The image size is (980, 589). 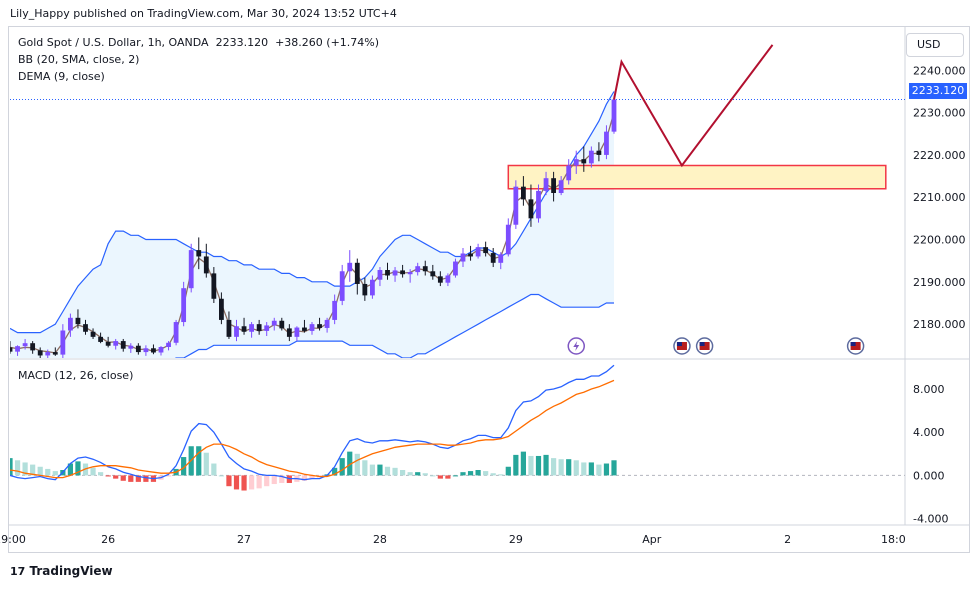 I want to click on tv-logo-text: TradingView, so click(x=71, y=571).